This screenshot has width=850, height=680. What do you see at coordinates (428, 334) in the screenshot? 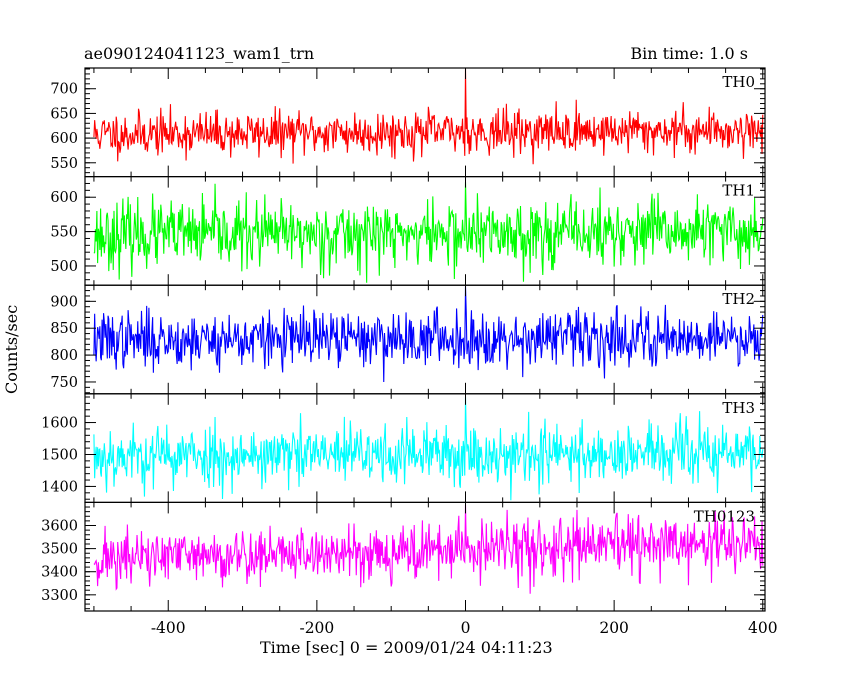
I see `series-line-th2` at bounding box center [428, 334].